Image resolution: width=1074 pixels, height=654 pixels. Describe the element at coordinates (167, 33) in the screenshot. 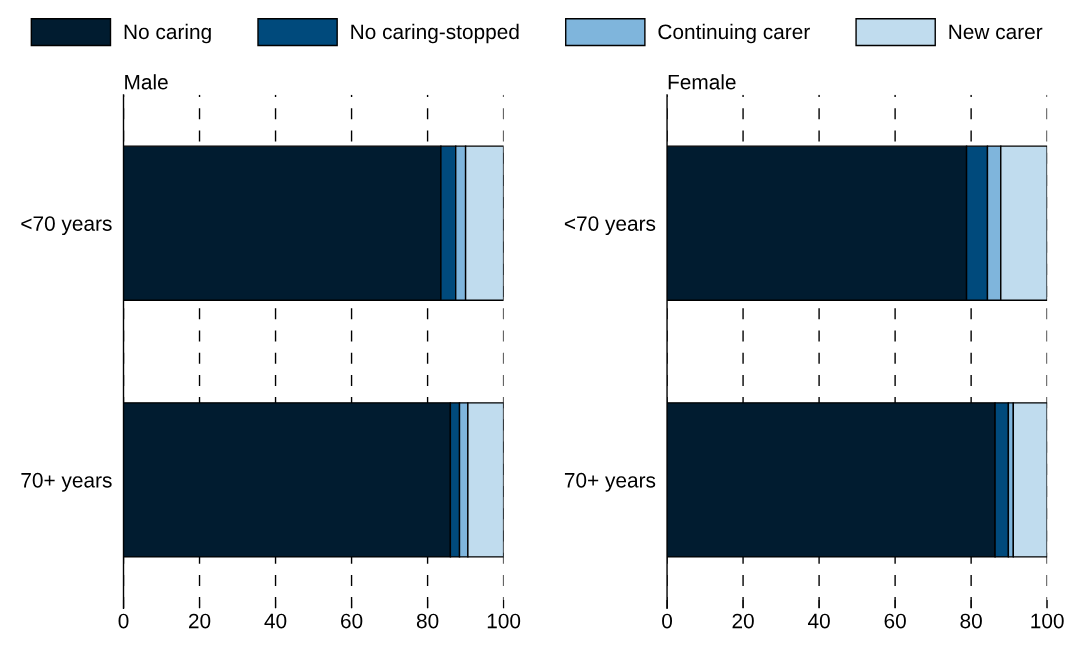

I see `legend-label: No caring` at that location.